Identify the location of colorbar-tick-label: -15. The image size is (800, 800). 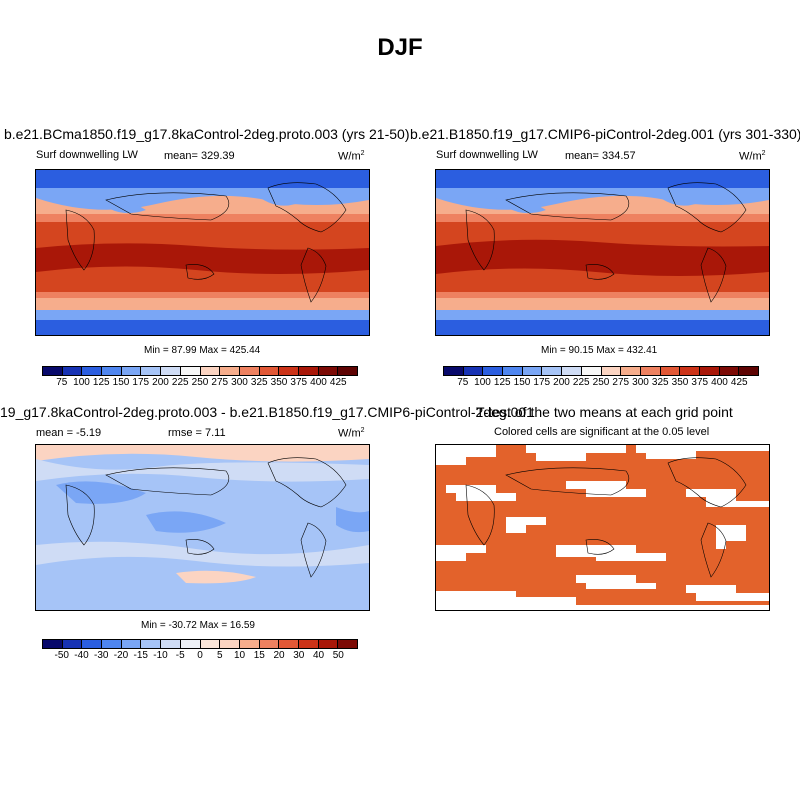
(140, 655).